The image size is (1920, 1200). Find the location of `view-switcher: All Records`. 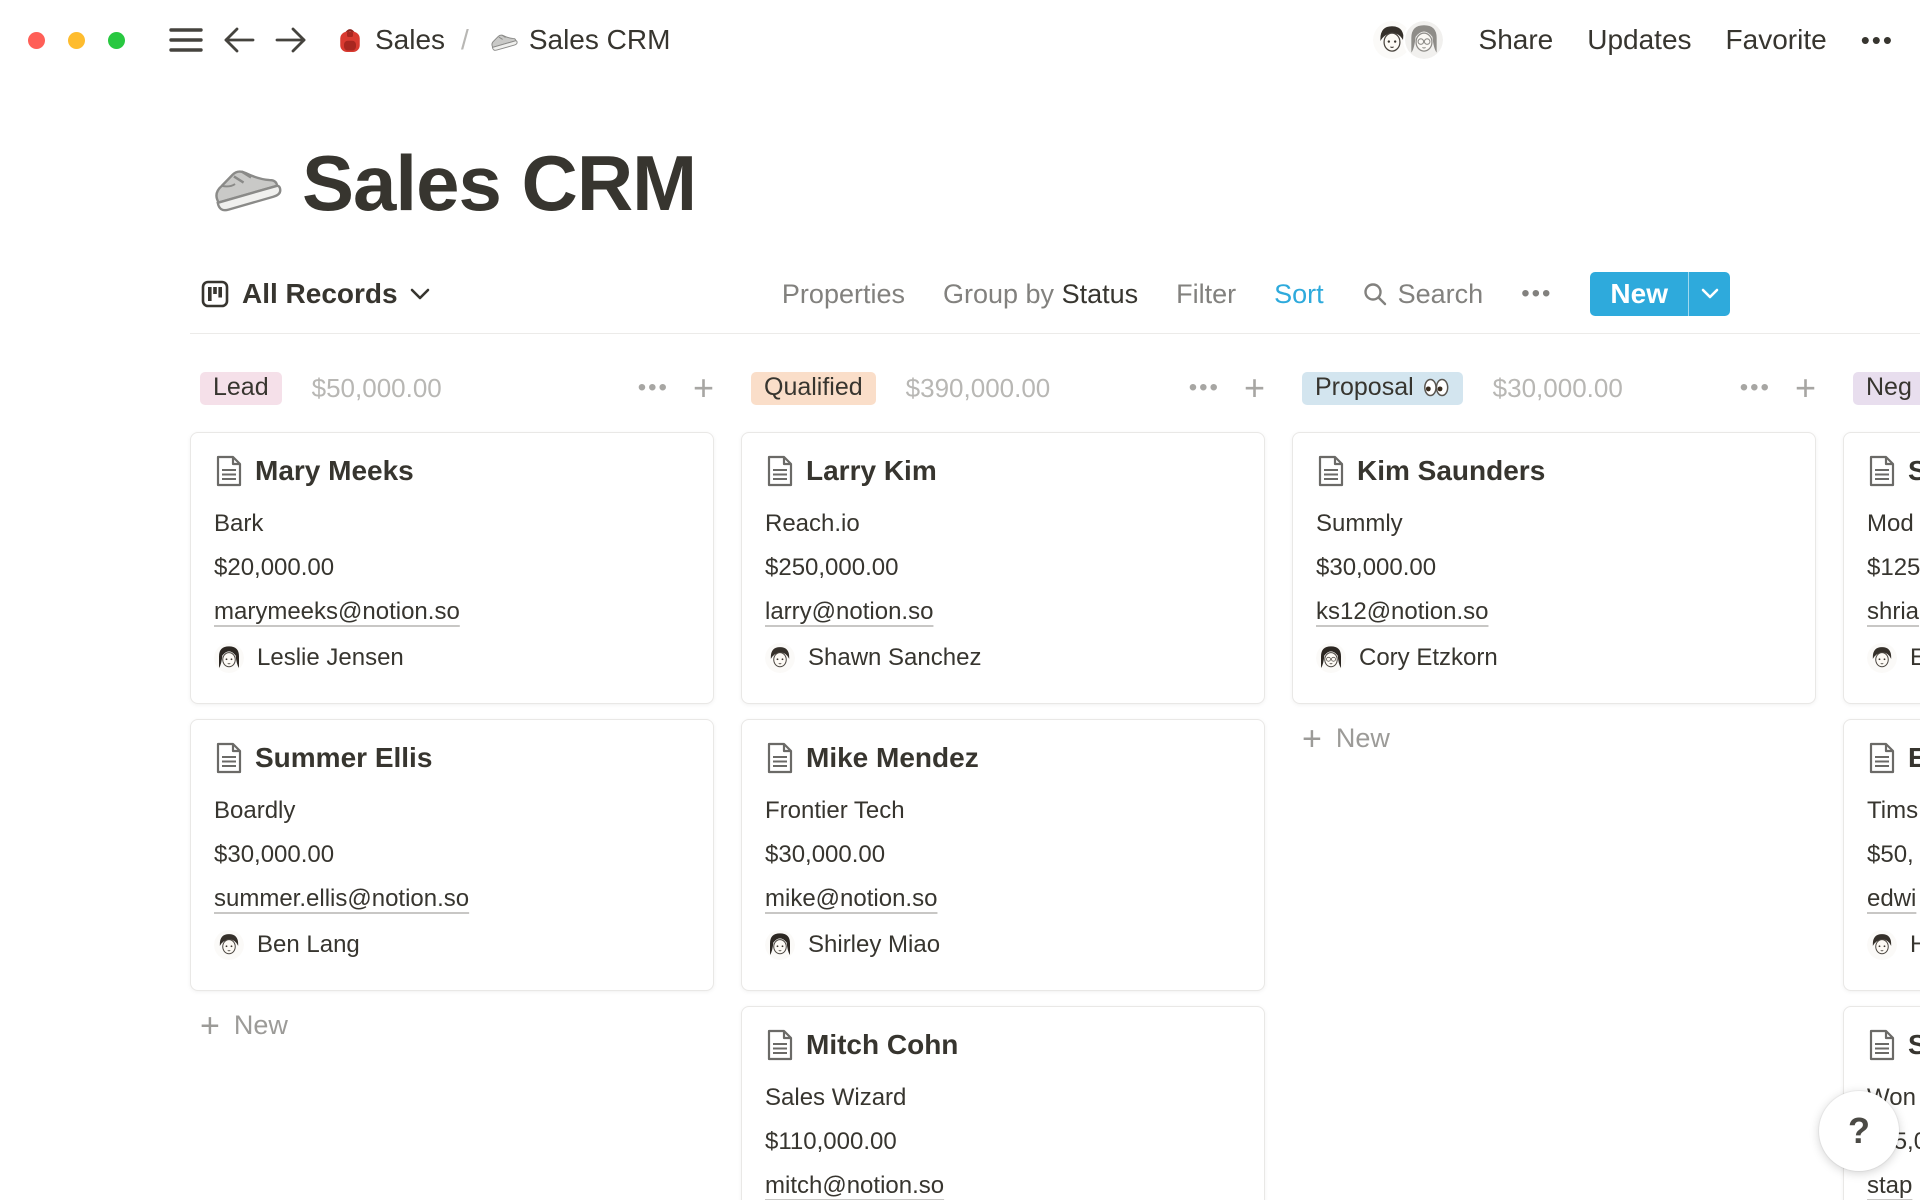

view-switcher: All Records is located at coordinates (315, 294).